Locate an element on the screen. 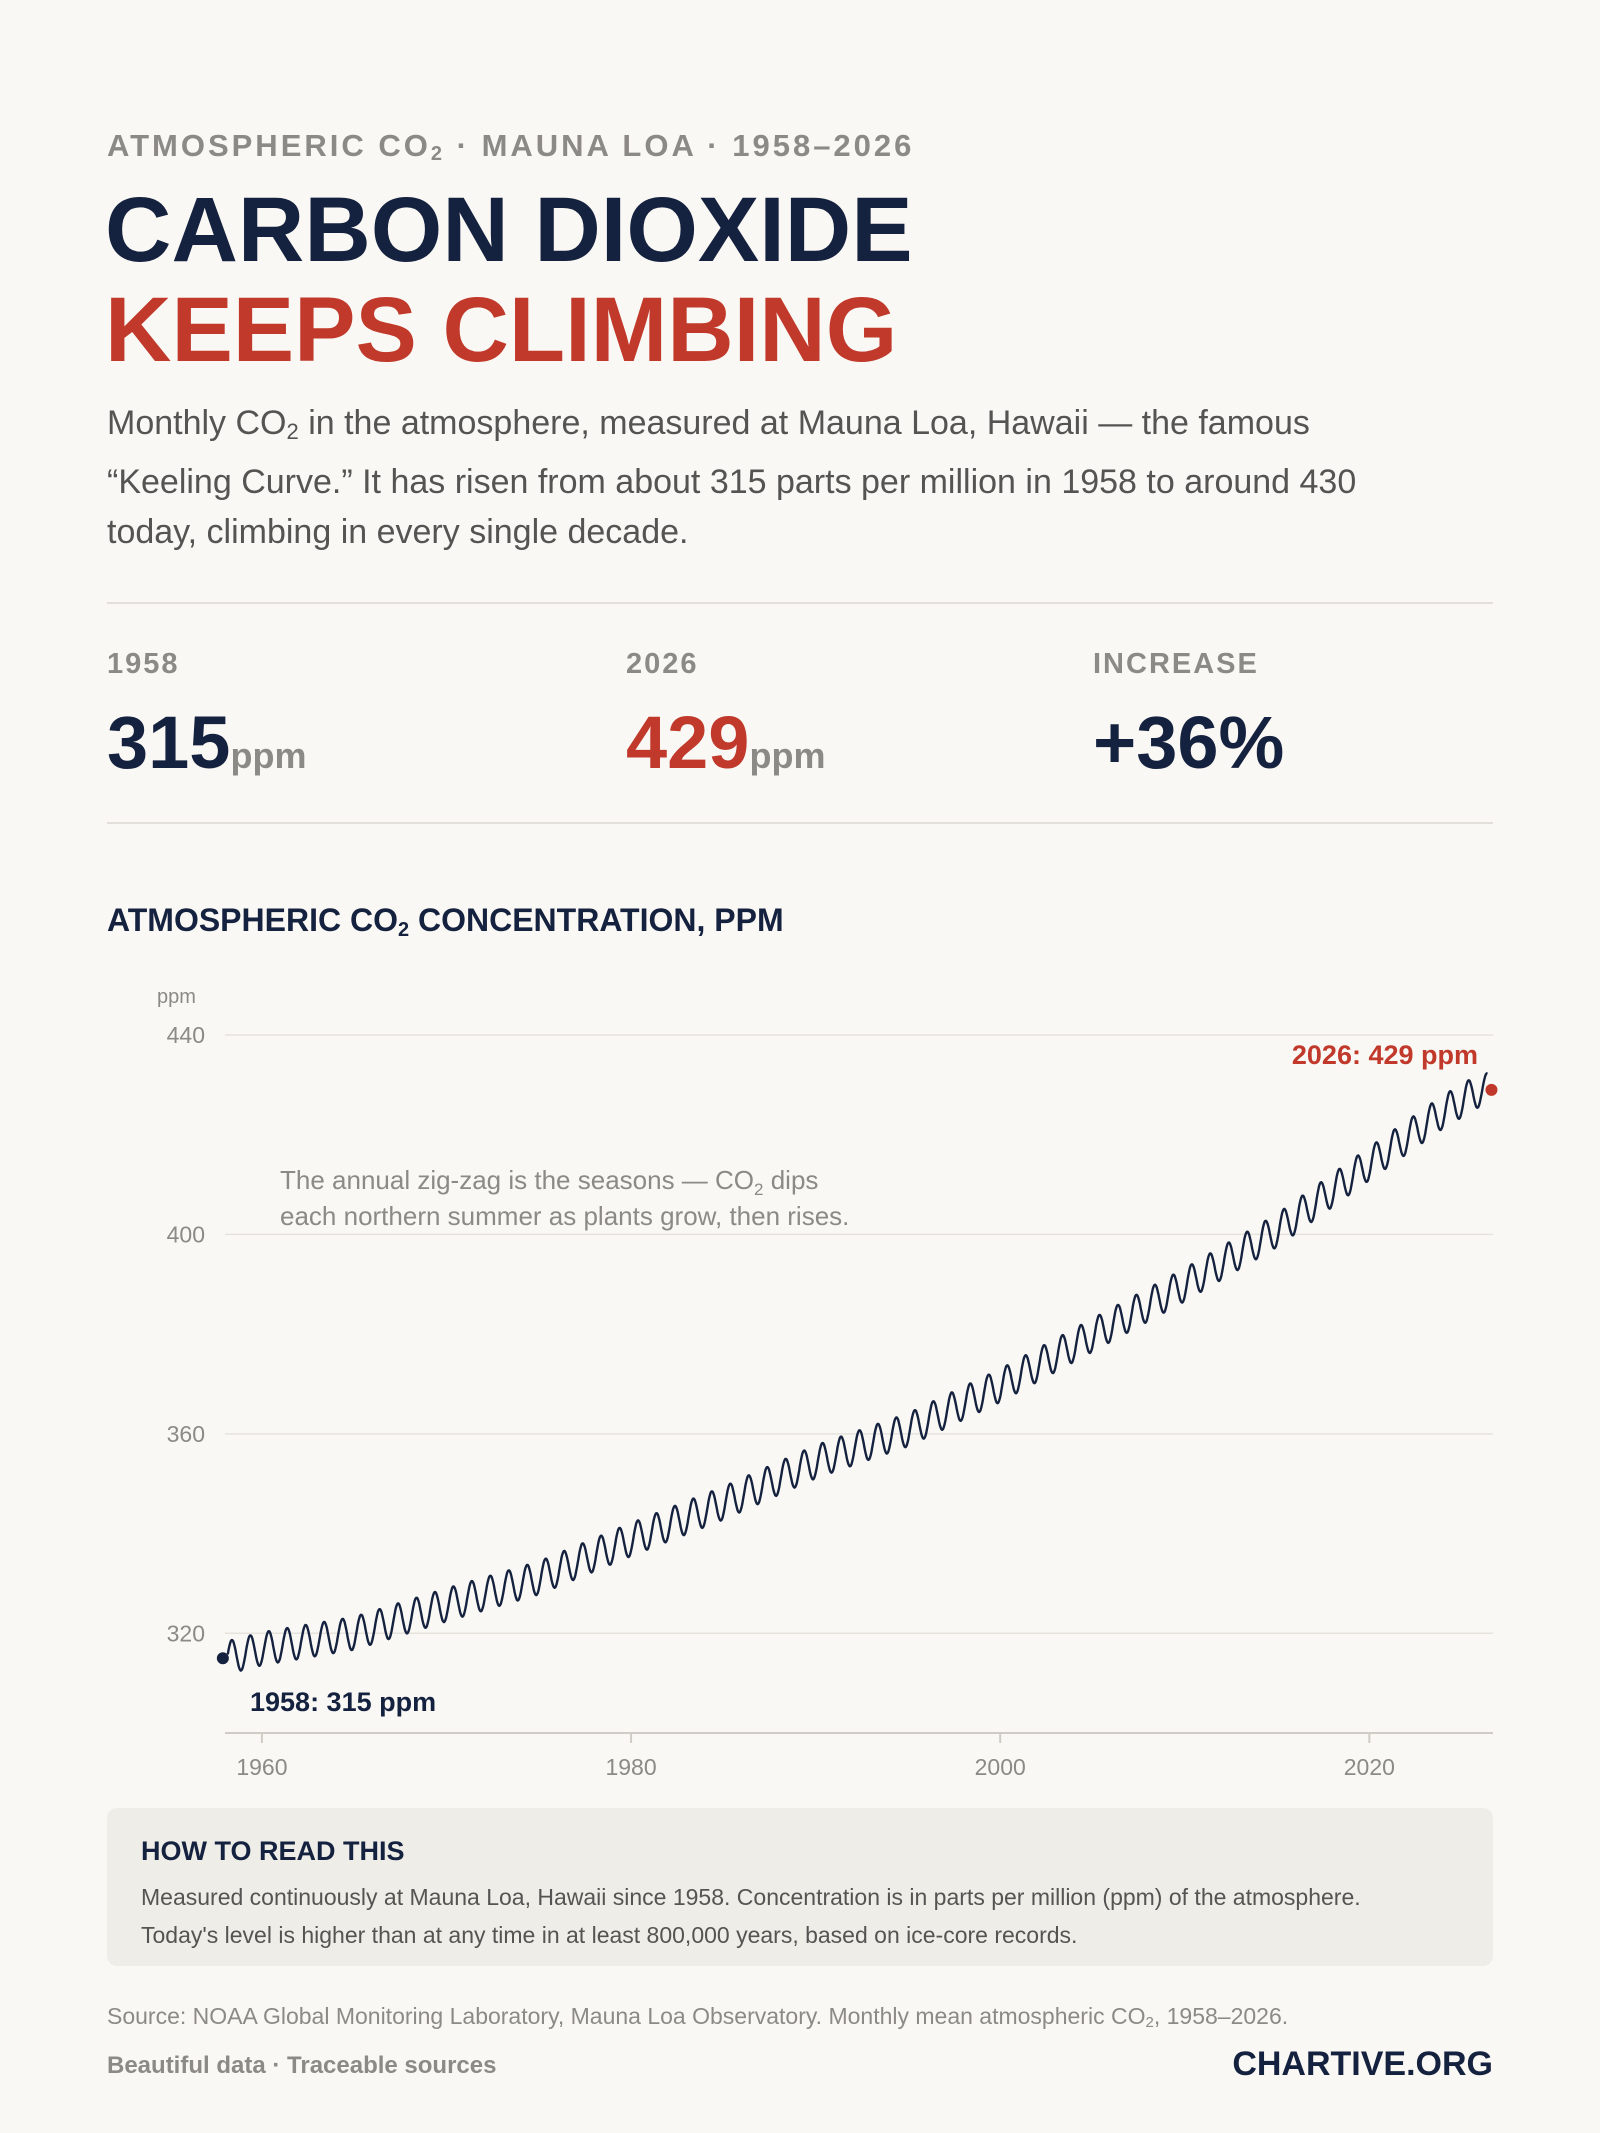  x-tick-label: 1960 is located at coordinates (261, 1767).